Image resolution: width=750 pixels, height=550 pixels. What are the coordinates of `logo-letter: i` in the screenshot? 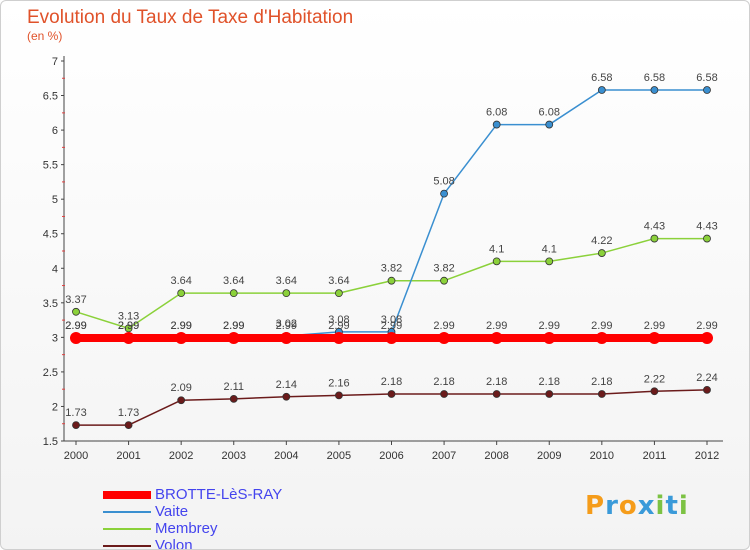 It's located at (683, 506).